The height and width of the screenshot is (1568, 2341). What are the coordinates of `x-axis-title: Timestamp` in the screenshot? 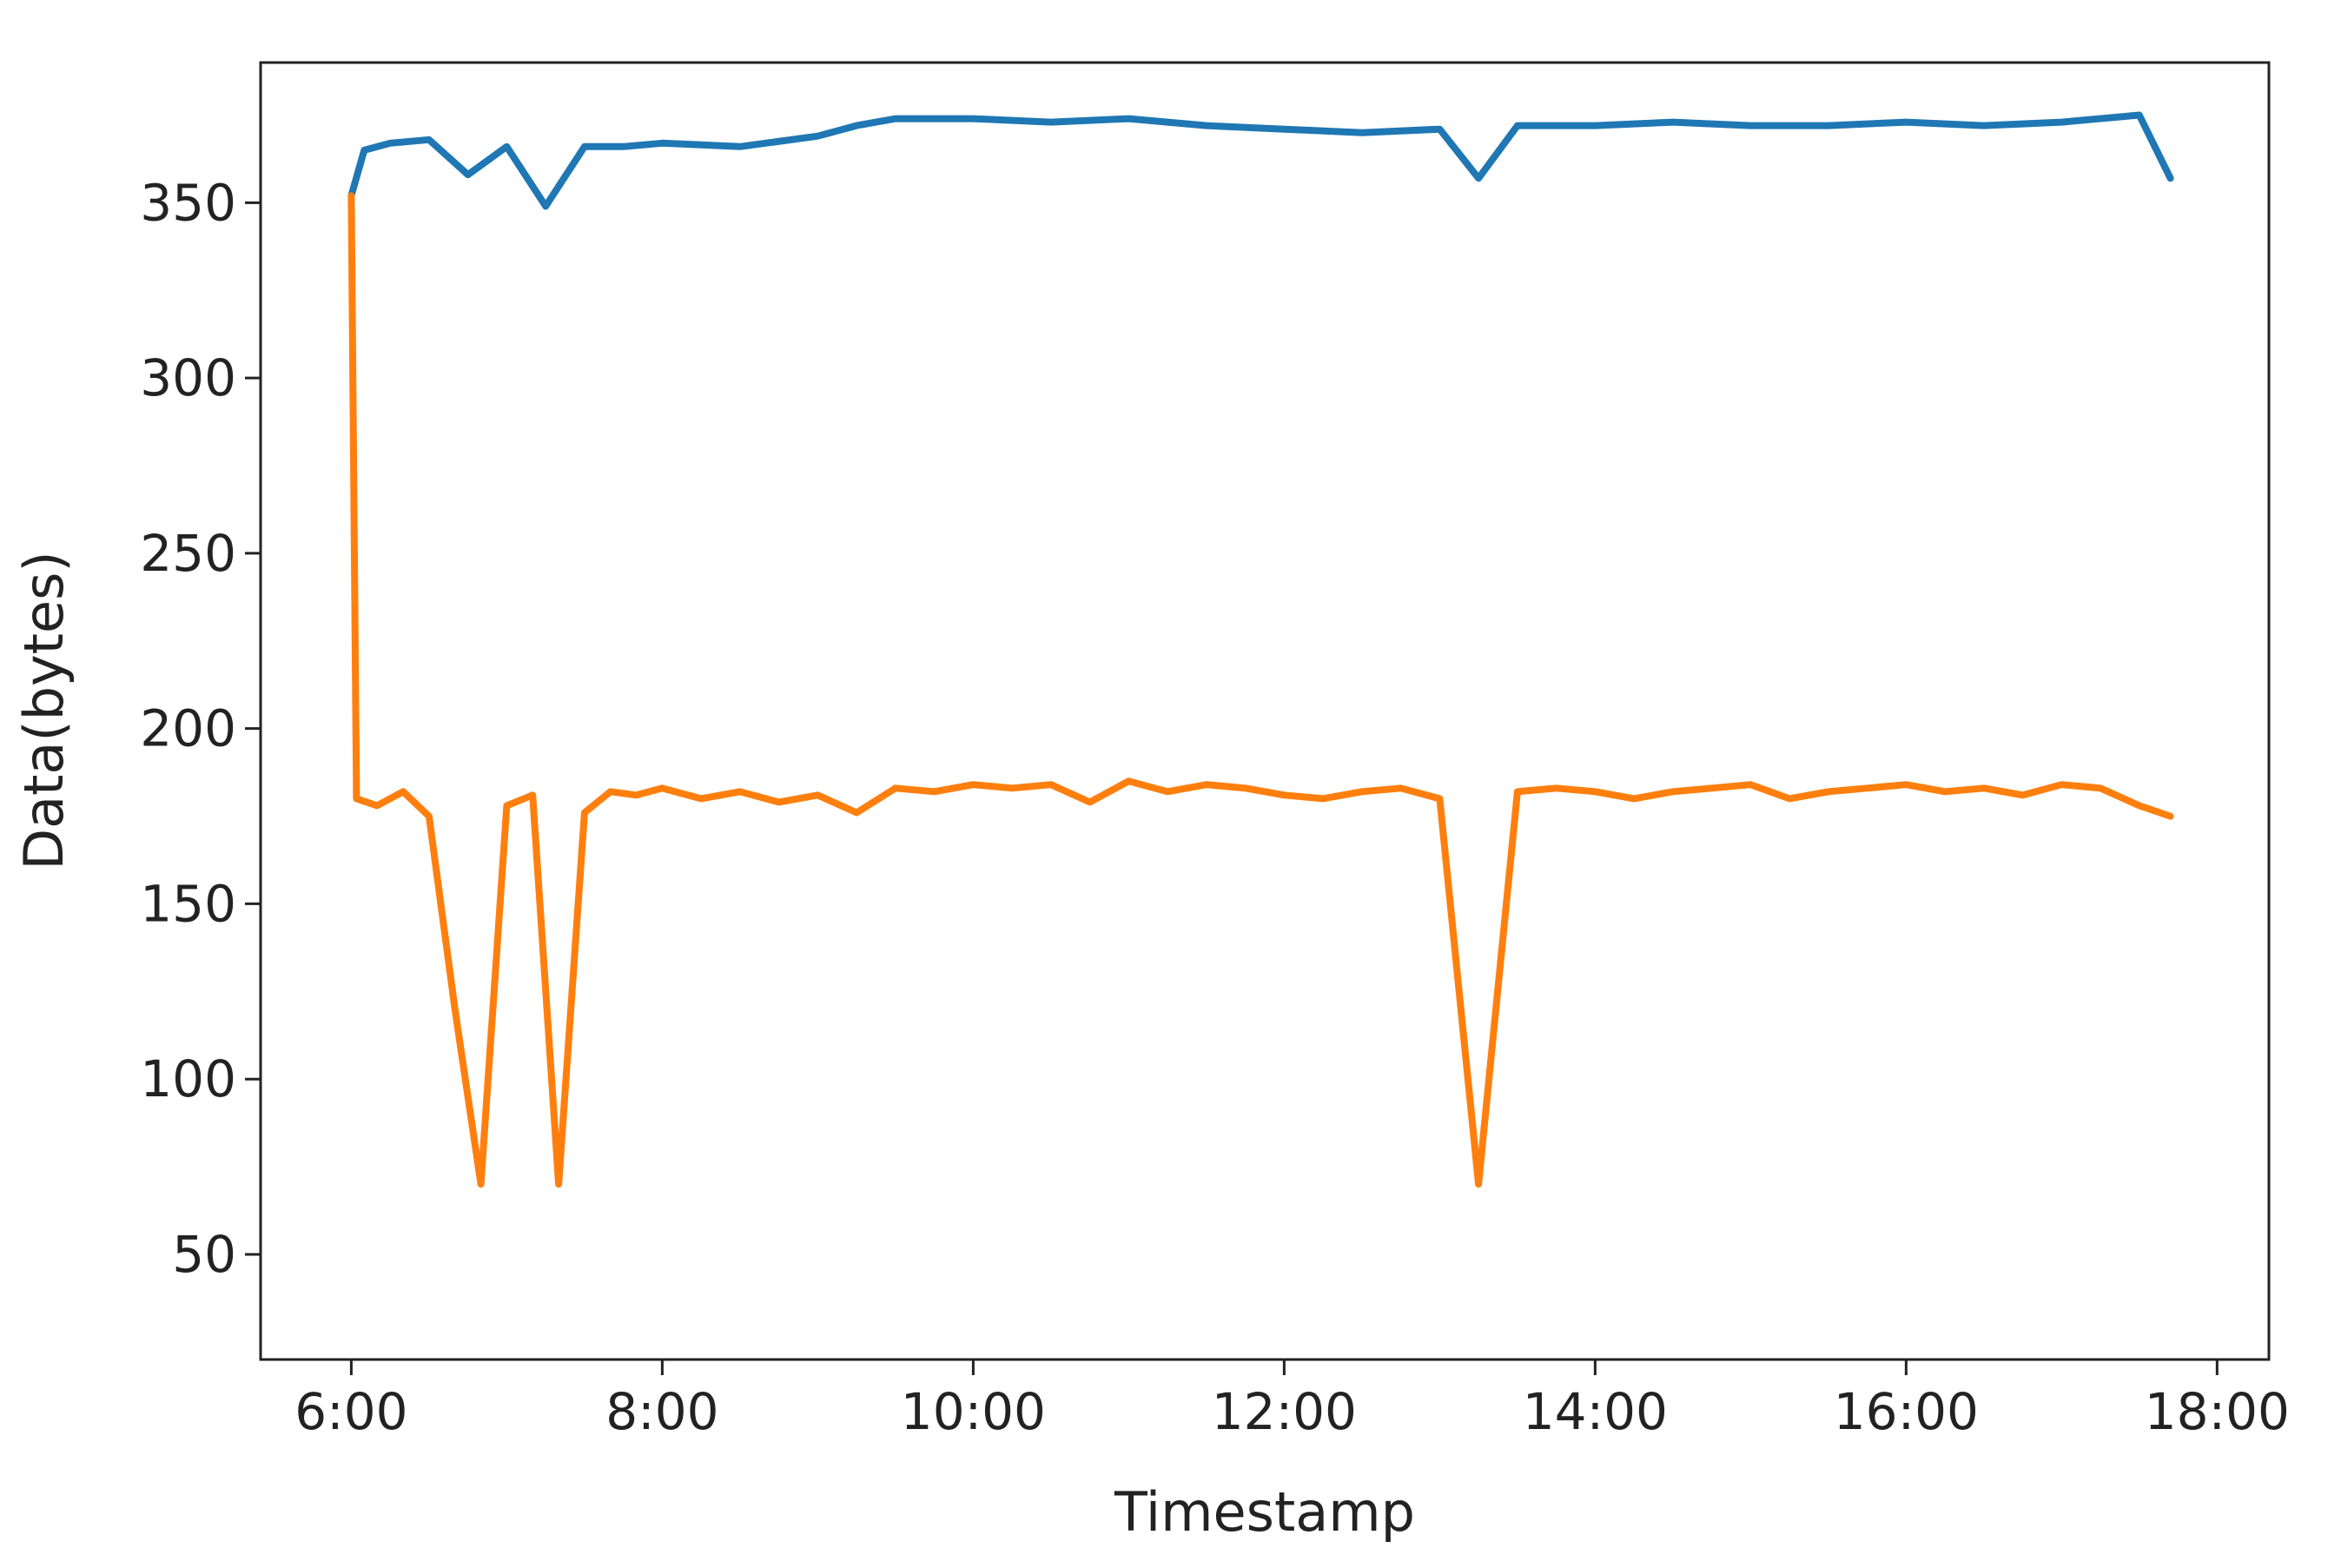 It's located at (1264, 1512).